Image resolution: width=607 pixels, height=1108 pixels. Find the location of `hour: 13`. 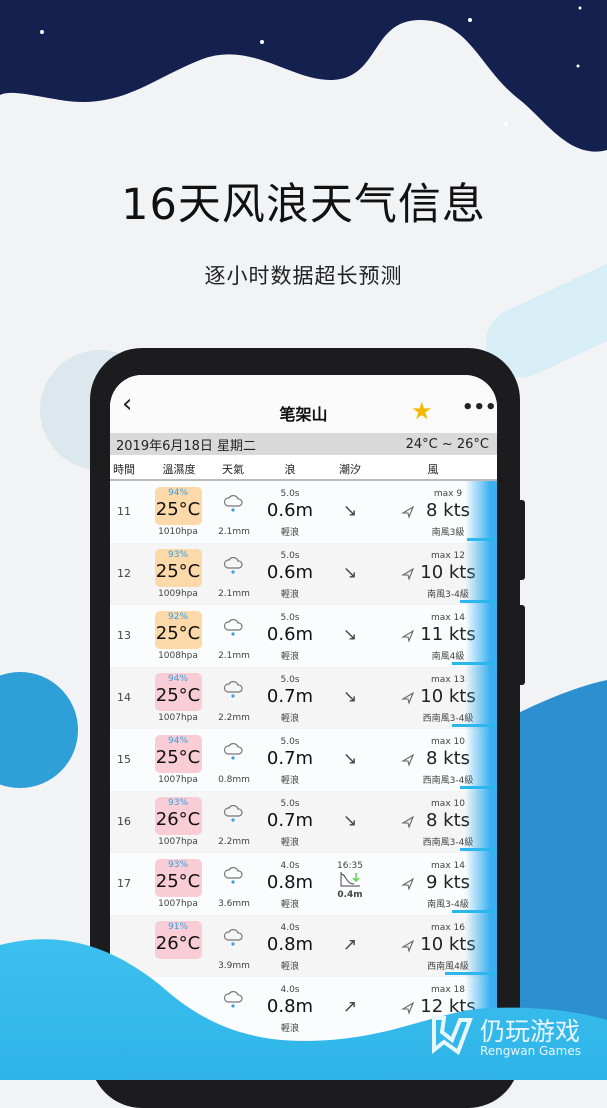

hour: 13 is located at coordinates (124, 635).